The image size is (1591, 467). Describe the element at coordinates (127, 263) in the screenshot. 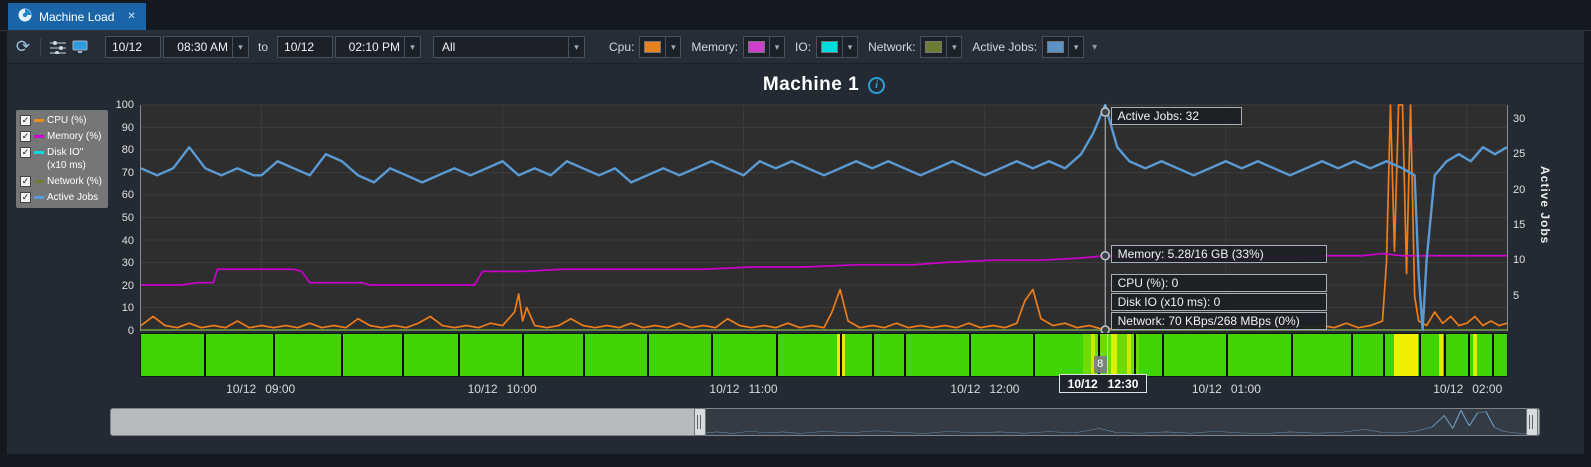

I see `y-axis-left-label: 30` at that location.